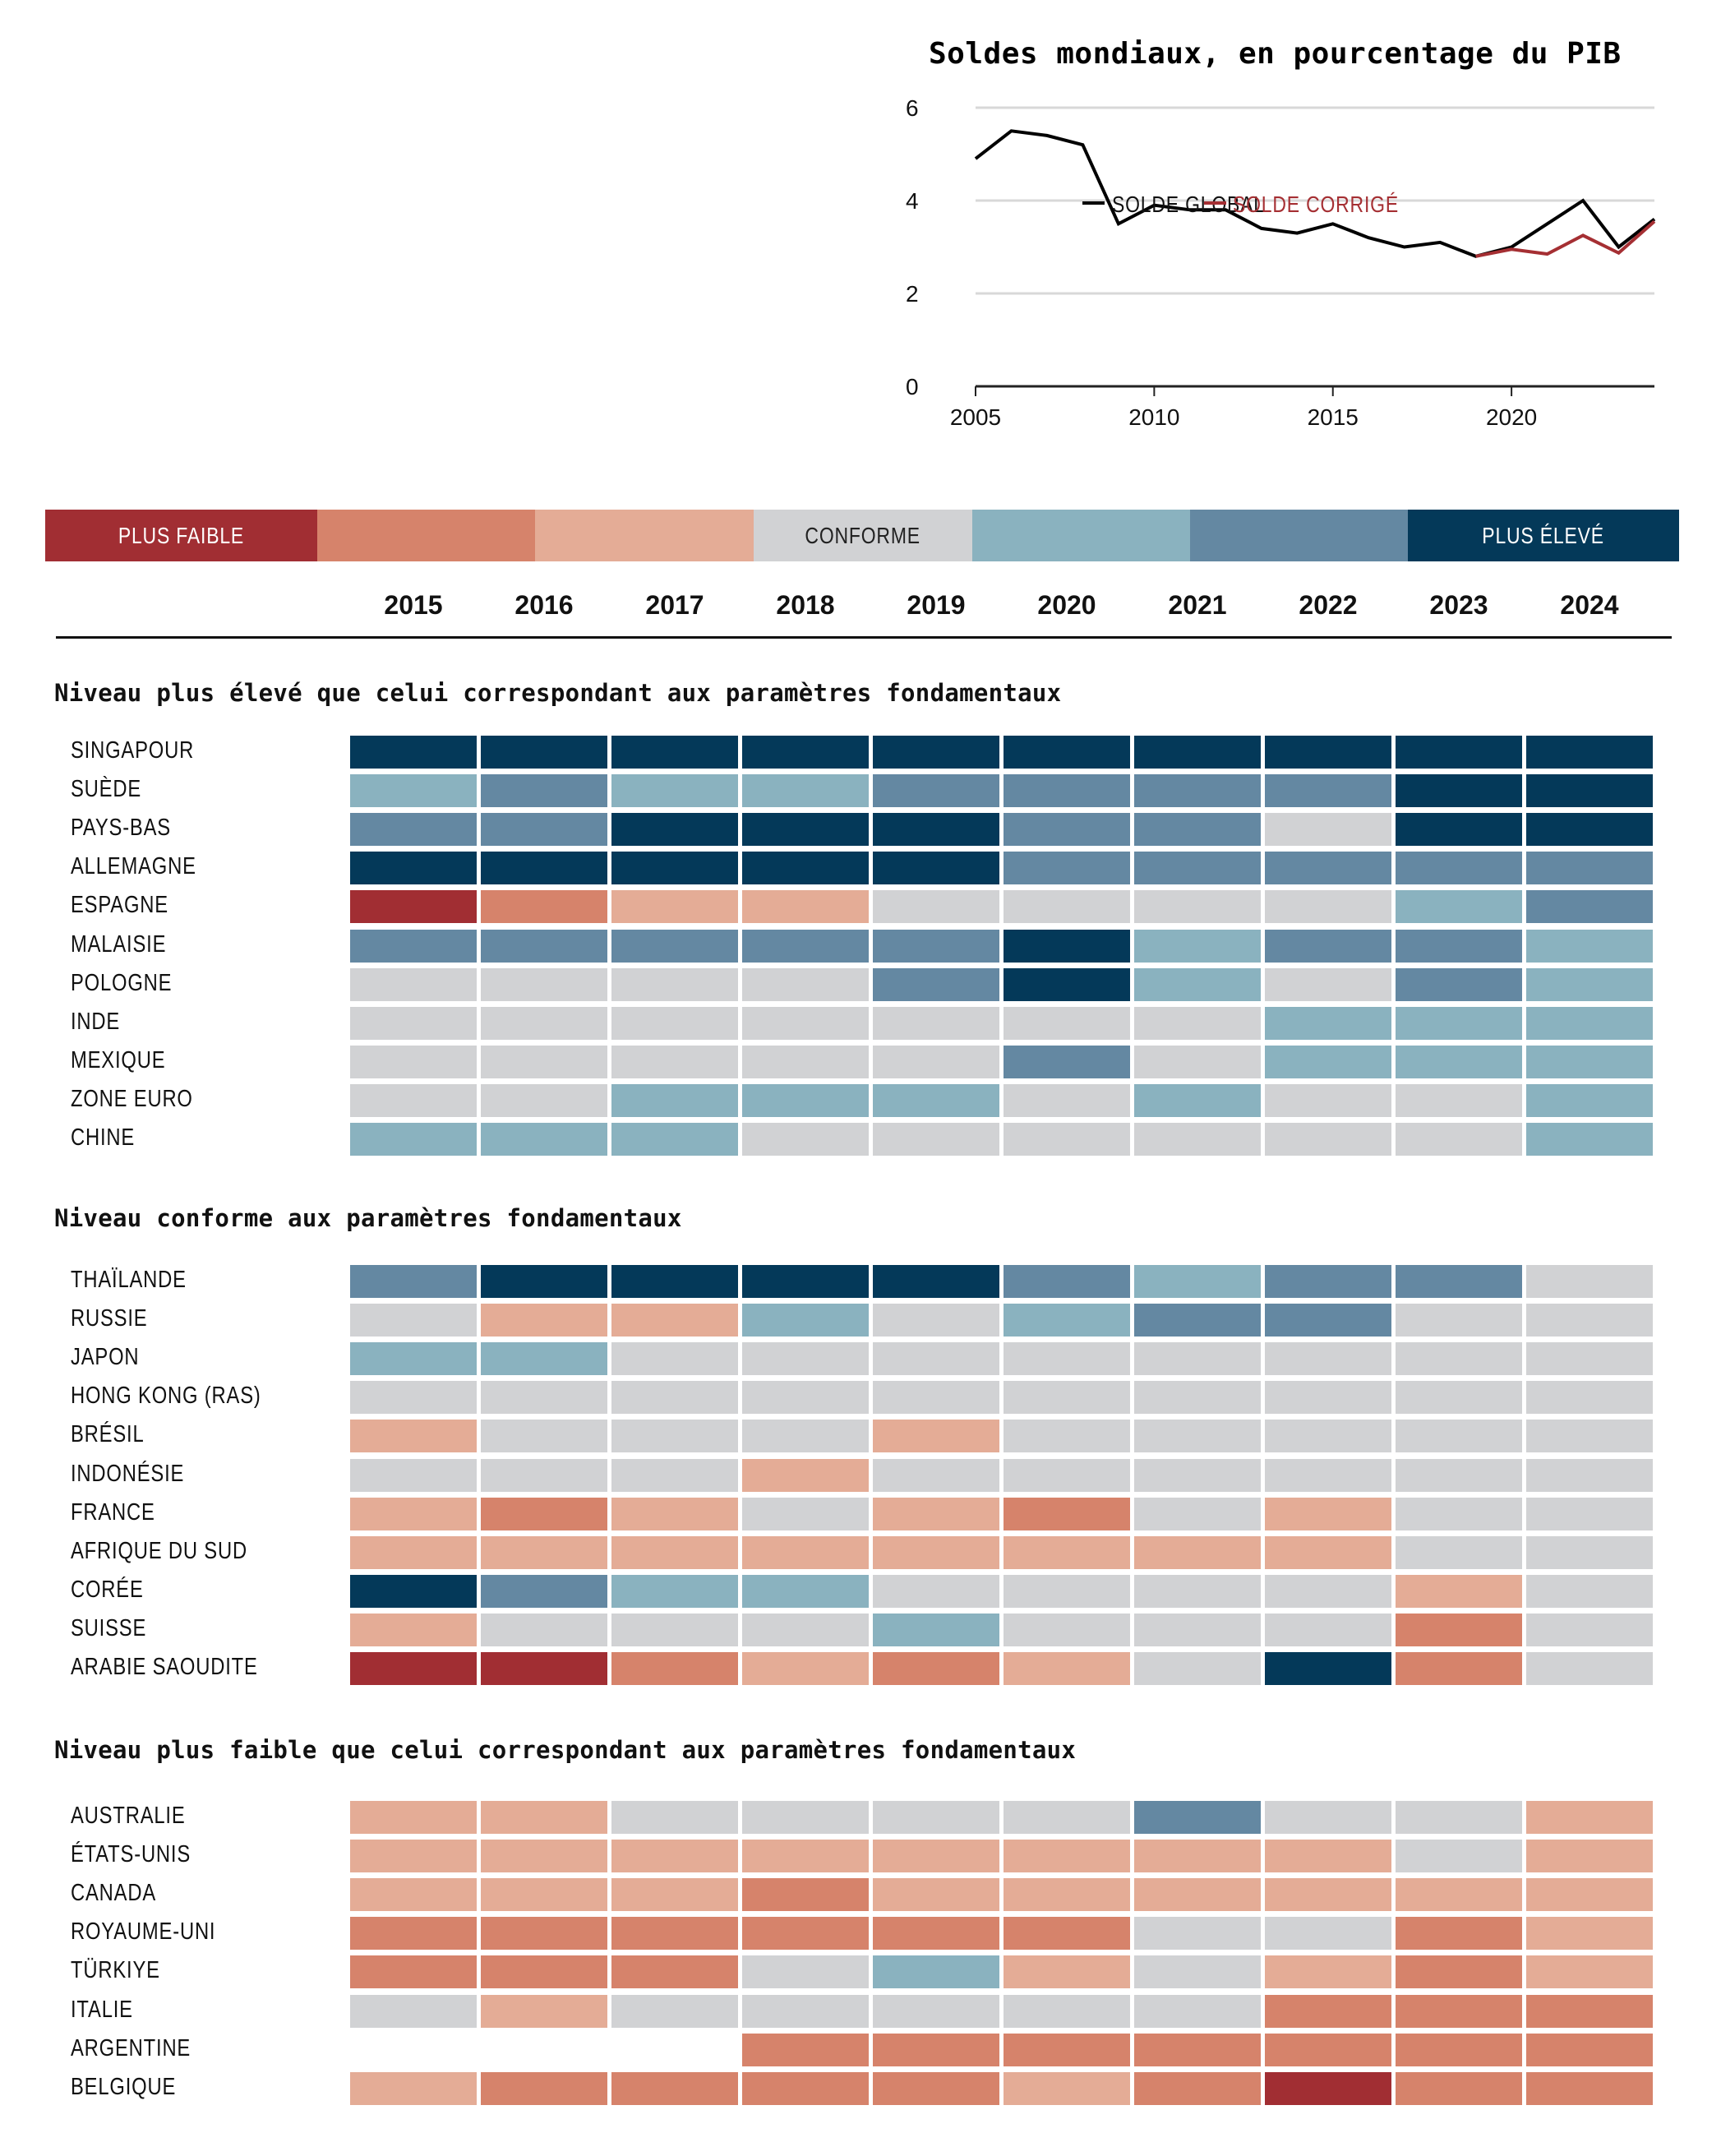  What do you see at coordinates (1543, 535) in the screenshot?
I see `scale-label: PLUS ÉLEVÉ` at bounding box center [1543, 535].